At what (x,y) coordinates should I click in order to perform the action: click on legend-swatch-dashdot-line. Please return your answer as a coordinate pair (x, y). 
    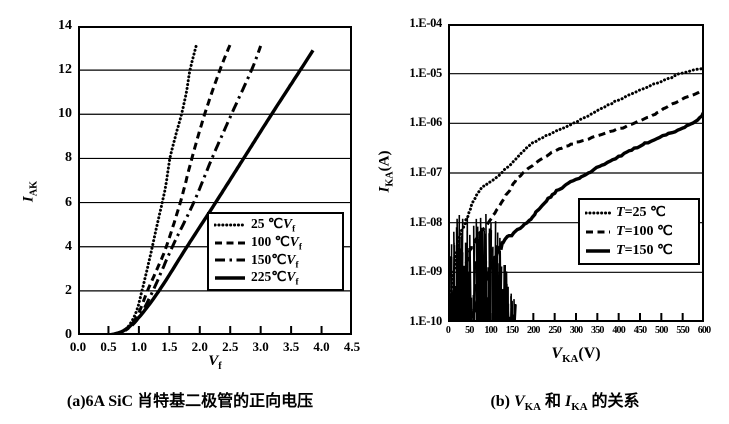
    Looking at the image, I should click on (230, 260).